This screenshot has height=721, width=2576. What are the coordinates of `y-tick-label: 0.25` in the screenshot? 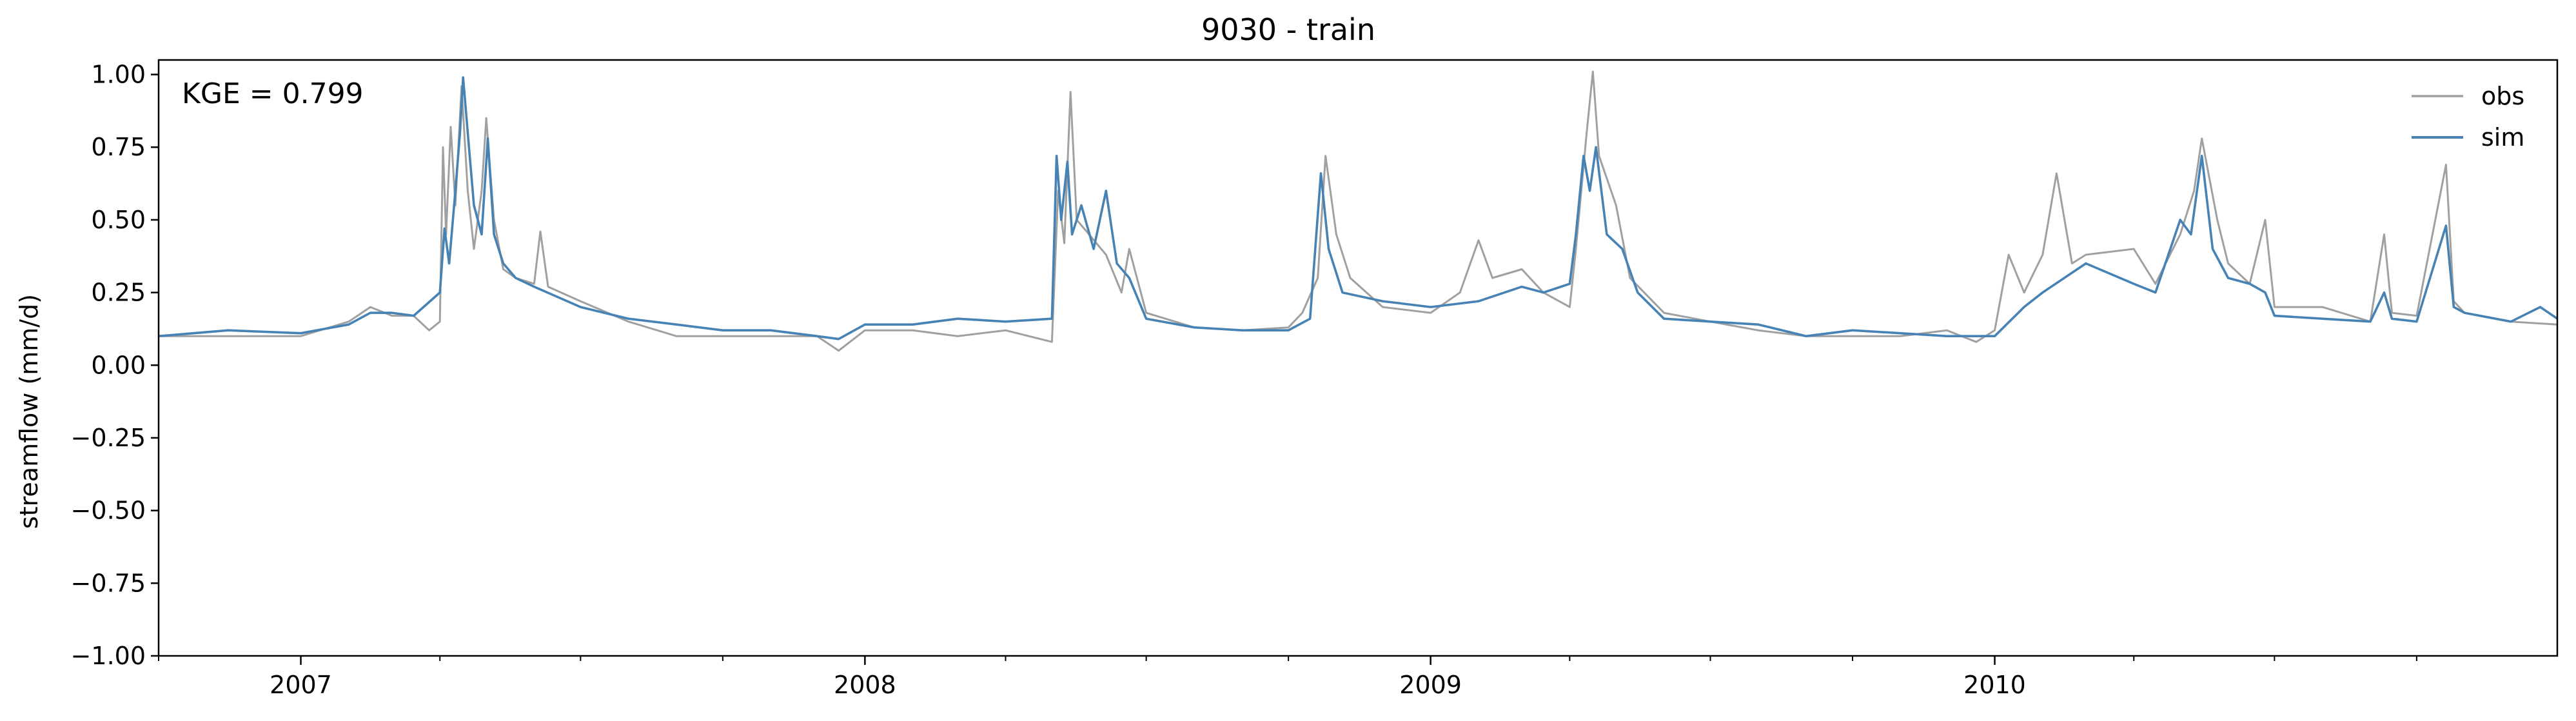 It's located at (118, 293).